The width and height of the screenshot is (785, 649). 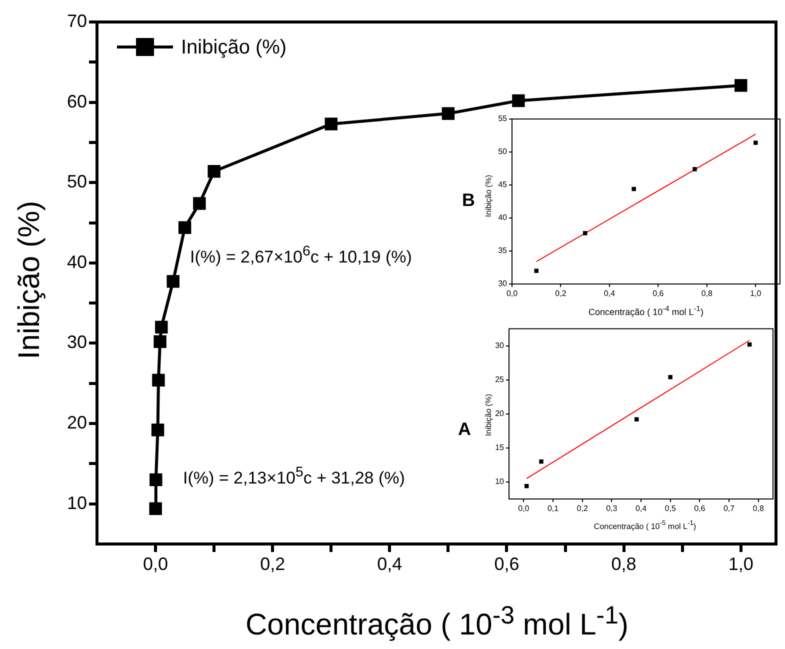 What do you see at coordinates (500, 447) in the screenshot?
I see `y-tick-label: 15` at bounding box center [500, 447].